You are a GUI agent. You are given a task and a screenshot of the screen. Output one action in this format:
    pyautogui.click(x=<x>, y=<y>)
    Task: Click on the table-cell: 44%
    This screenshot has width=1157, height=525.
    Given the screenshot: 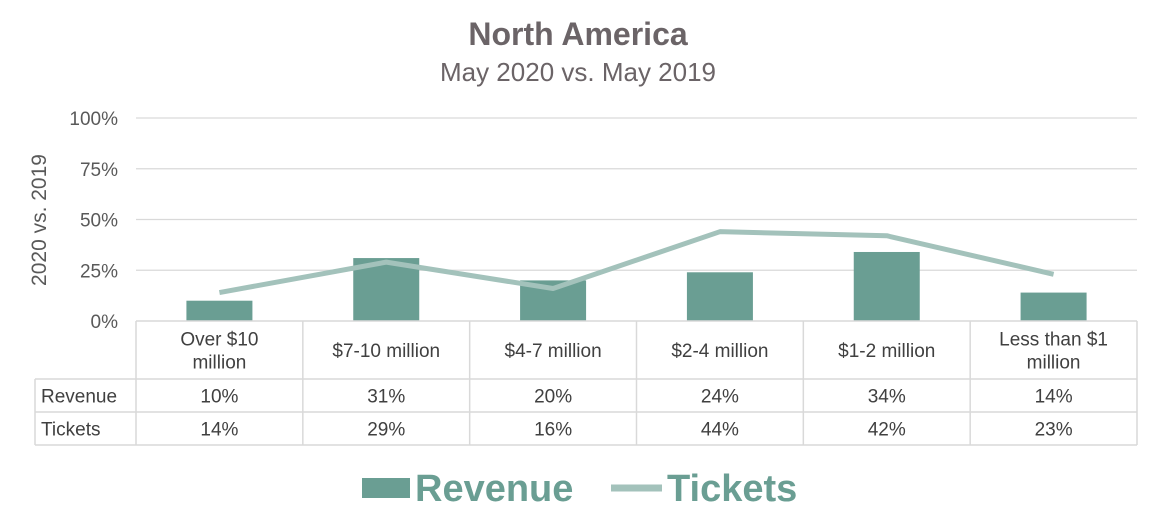 What is the action you would take?
    pyautogui.click(x=720, y=430)
    